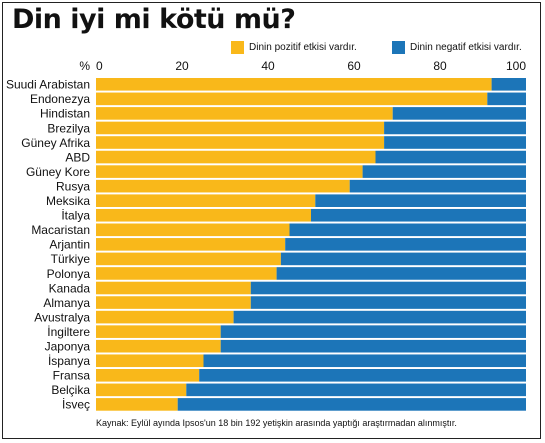 The image size is (545, 443). I want to click on category-label: İspanya, so click(69, 361).